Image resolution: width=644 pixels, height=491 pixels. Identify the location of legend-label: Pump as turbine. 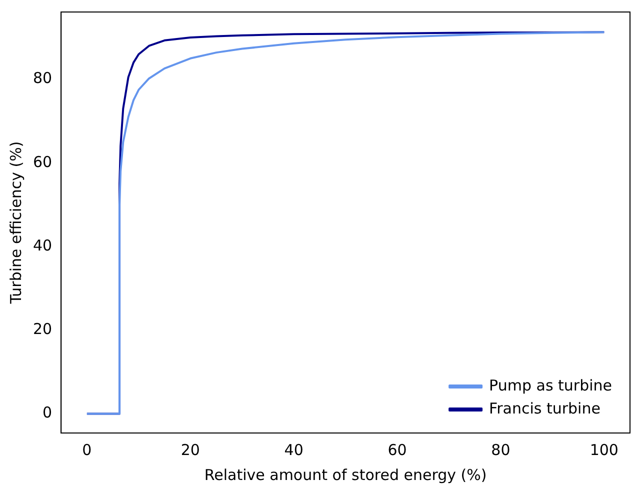
(550, 385).